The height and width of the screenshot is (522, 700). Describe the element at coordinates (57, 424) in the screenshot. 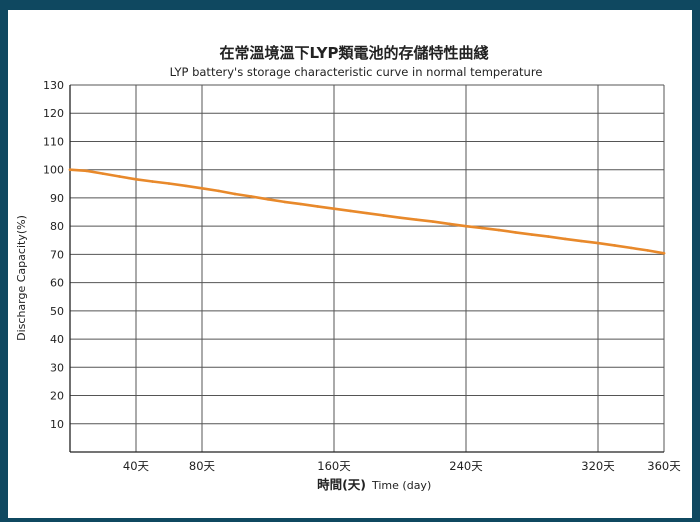

I see `y-tick-label: 10` at that location.